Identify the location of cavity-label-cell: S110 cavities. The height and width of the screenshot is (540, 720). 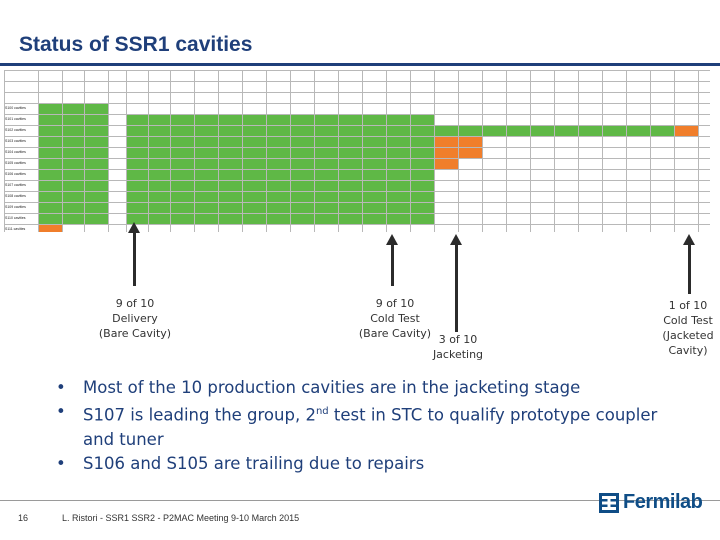
(21, 219).